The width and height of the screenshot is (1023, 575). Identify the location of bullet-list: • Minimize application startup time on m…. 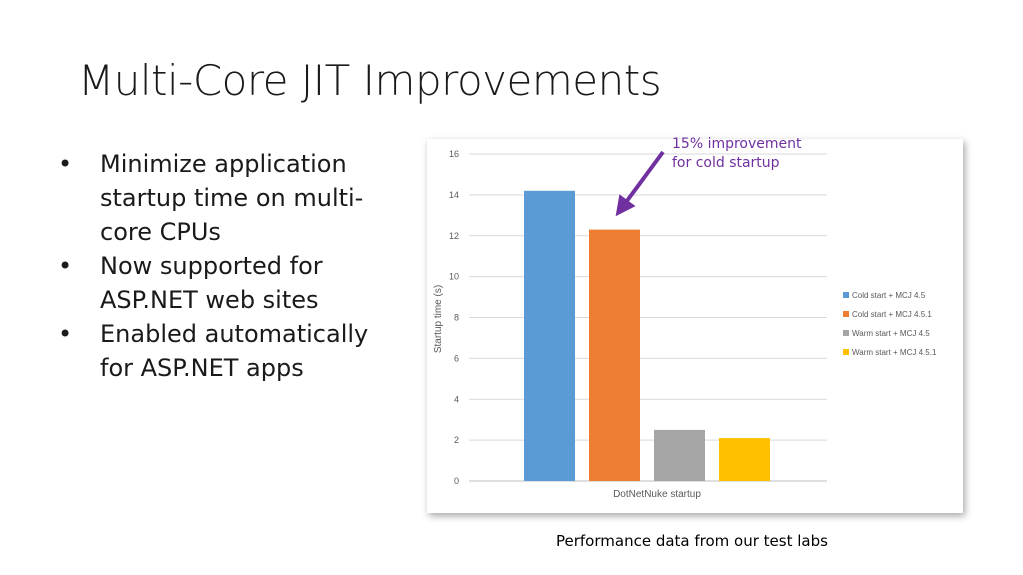
(223, 266).